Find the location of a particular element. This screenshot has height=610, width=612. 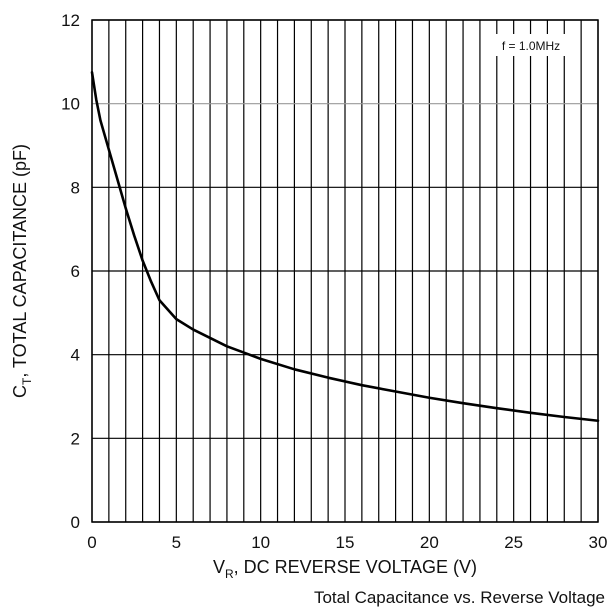

x-axis-label: VR, DC REVERSE VOLTAGE (V) is located at coordinates (345, 569).